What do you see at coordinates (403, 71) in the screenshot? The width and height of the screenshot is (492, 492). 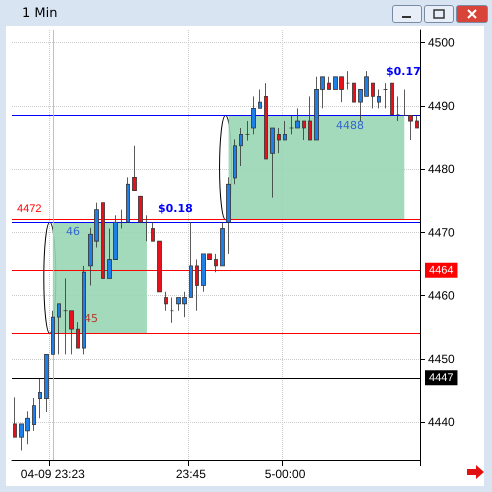 I see `annotation: $0.17` at bounding box center [403, 71].